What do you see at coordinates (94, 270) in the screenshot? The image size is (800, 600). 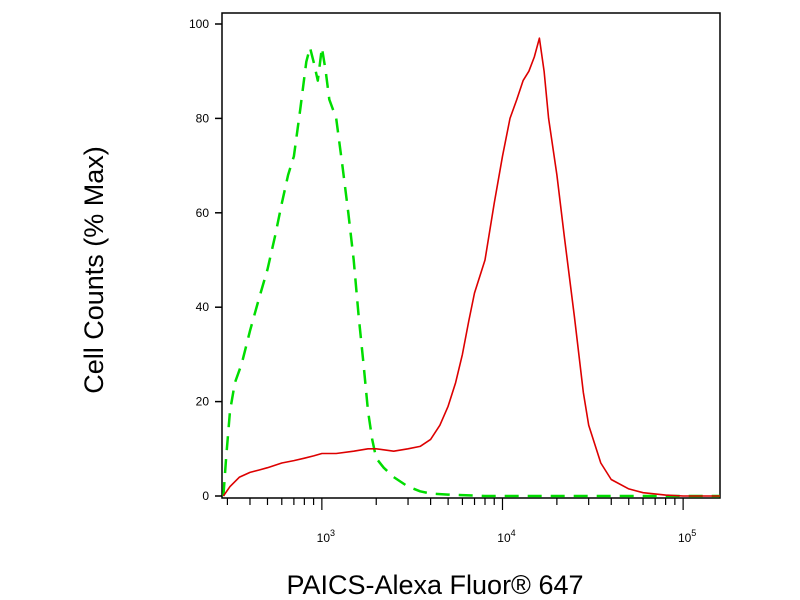 I see `y-axis-title: Cell Counts (% Max)` at bounding box center [94, 270].